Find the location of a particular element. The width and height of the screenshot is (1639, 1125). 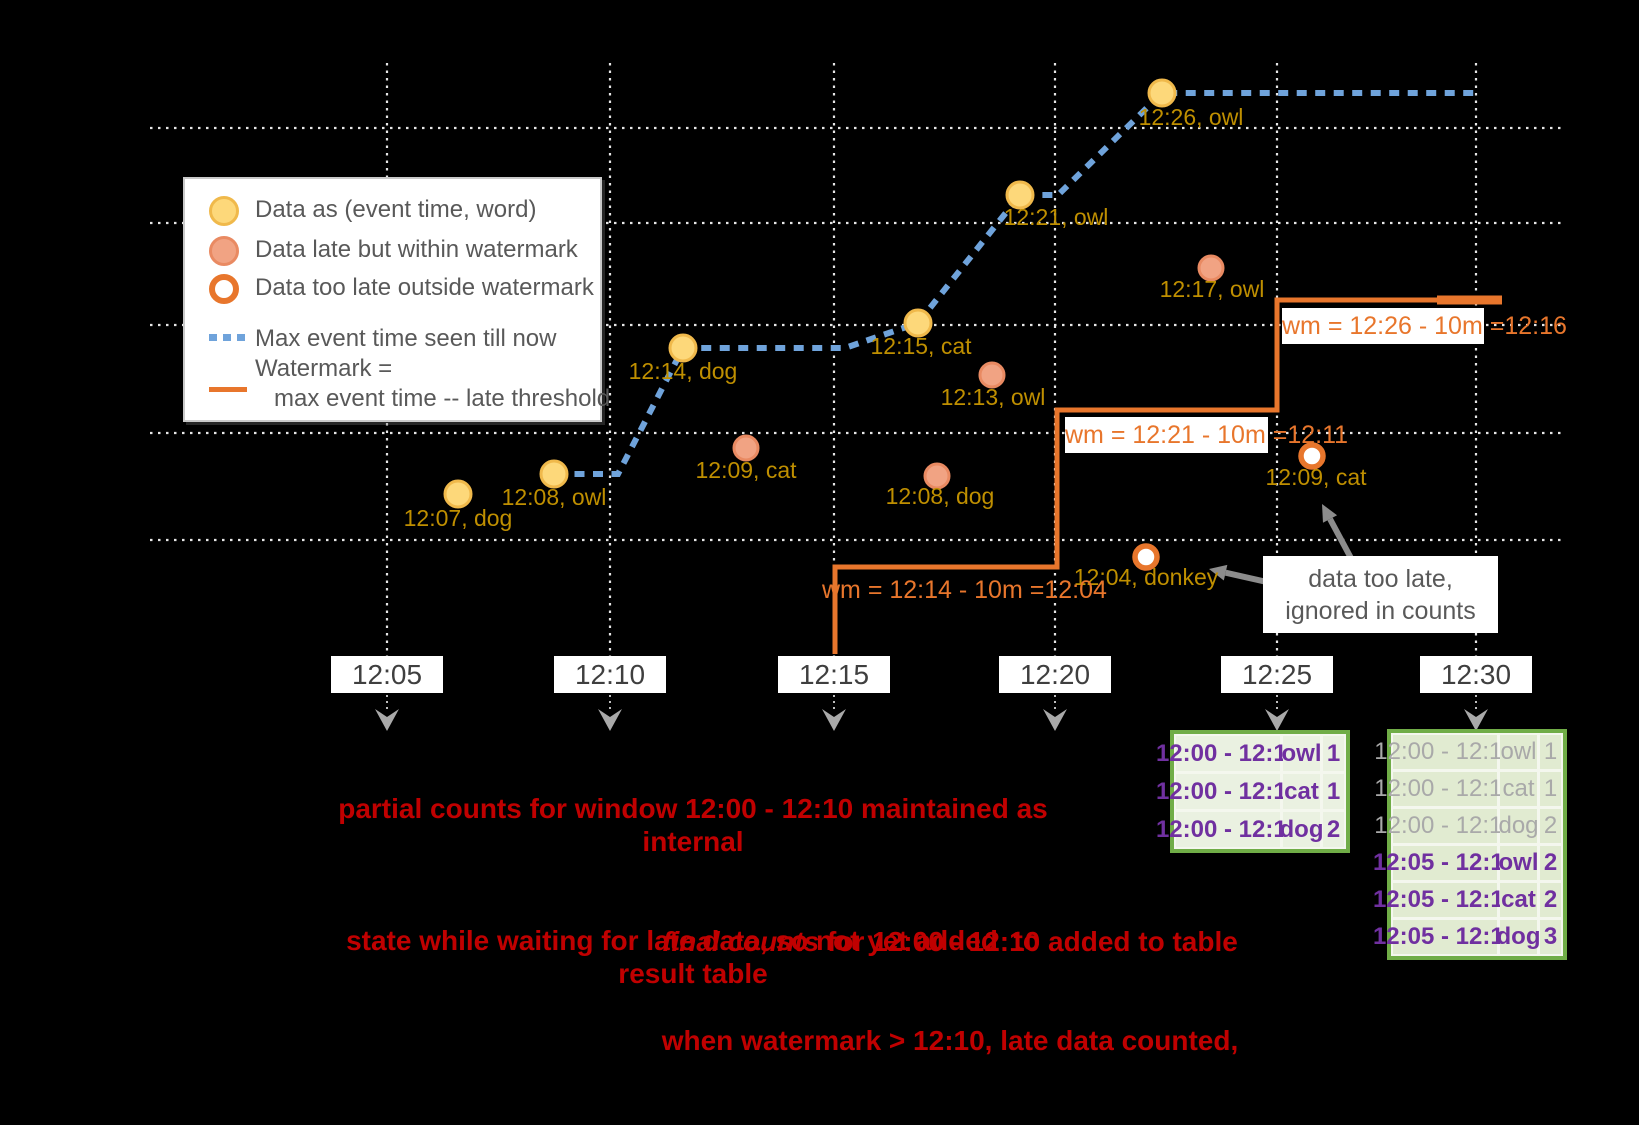

legend-label-line2: max event time -- late threshold is located at coordinates (442, 398).